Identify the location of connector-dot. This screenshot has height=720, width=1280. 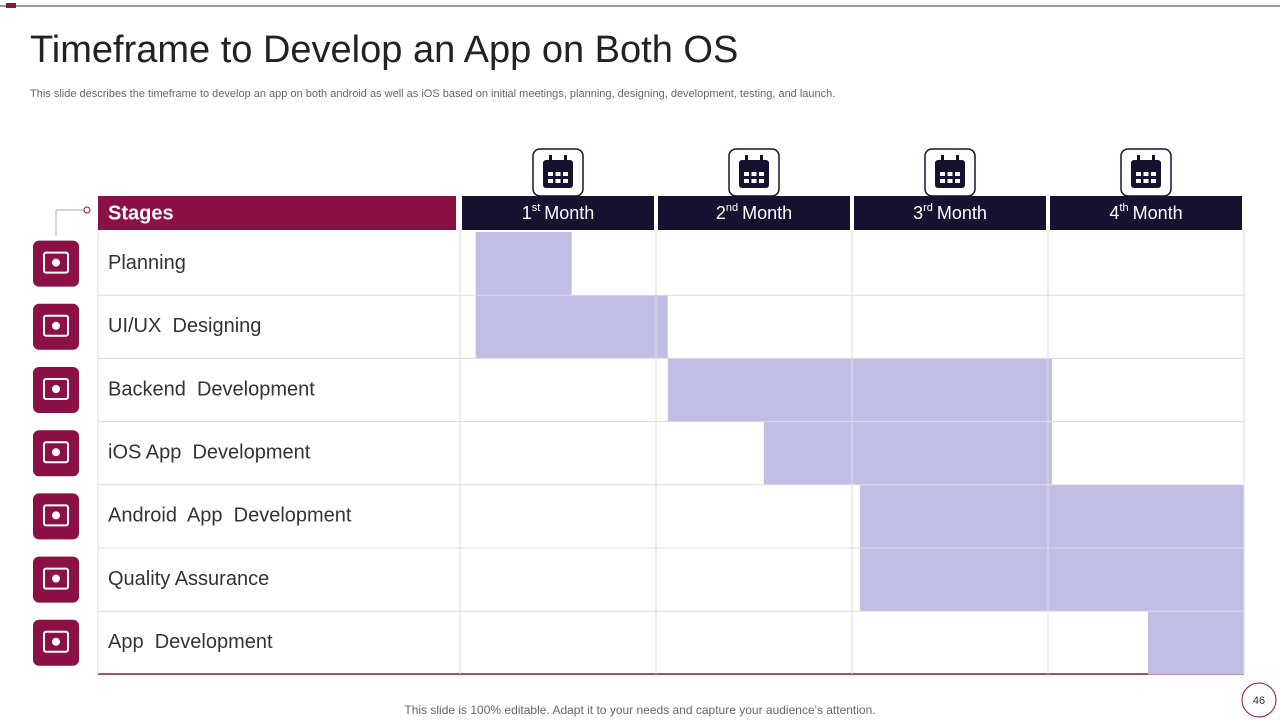
(87, 210).